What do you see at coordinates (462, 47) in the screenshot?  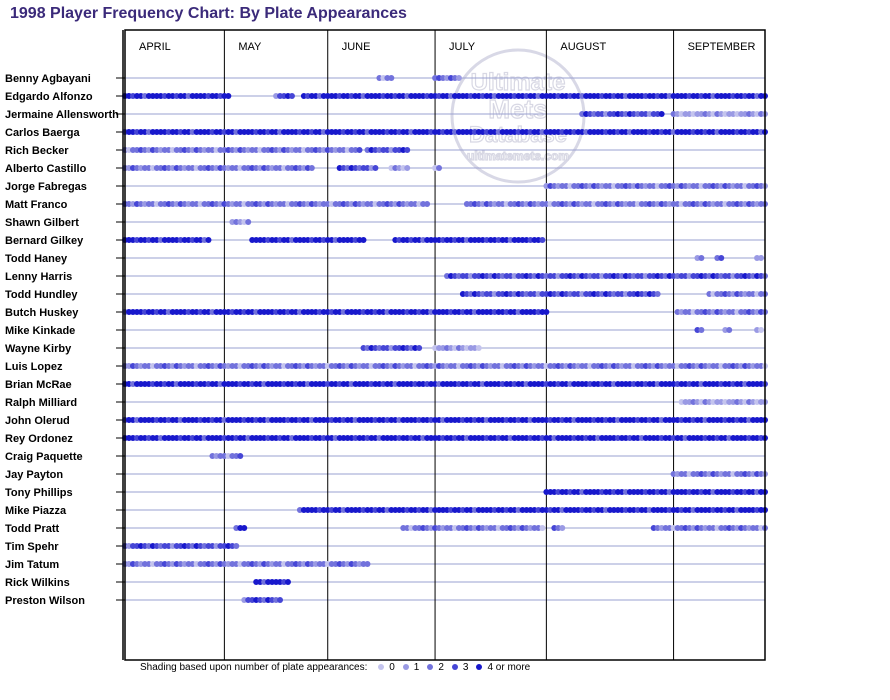 I see `month-label: JULY` at bounding box center [462, 47].